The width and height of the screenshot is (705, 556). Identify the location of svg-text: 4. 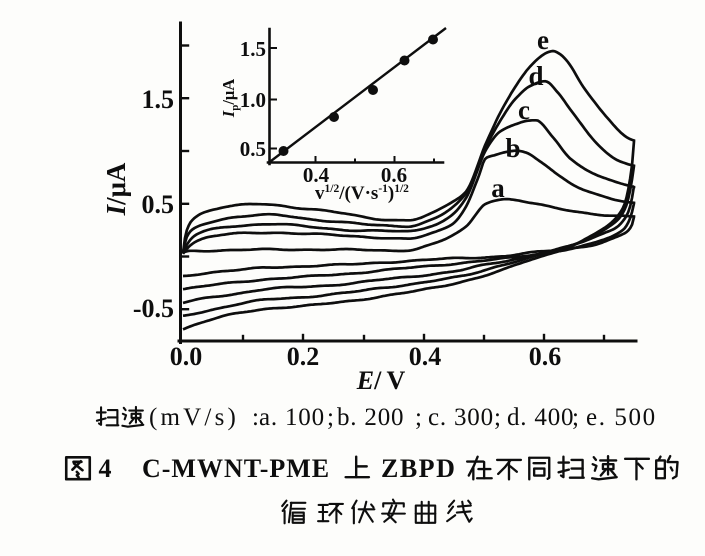
(105, 468).